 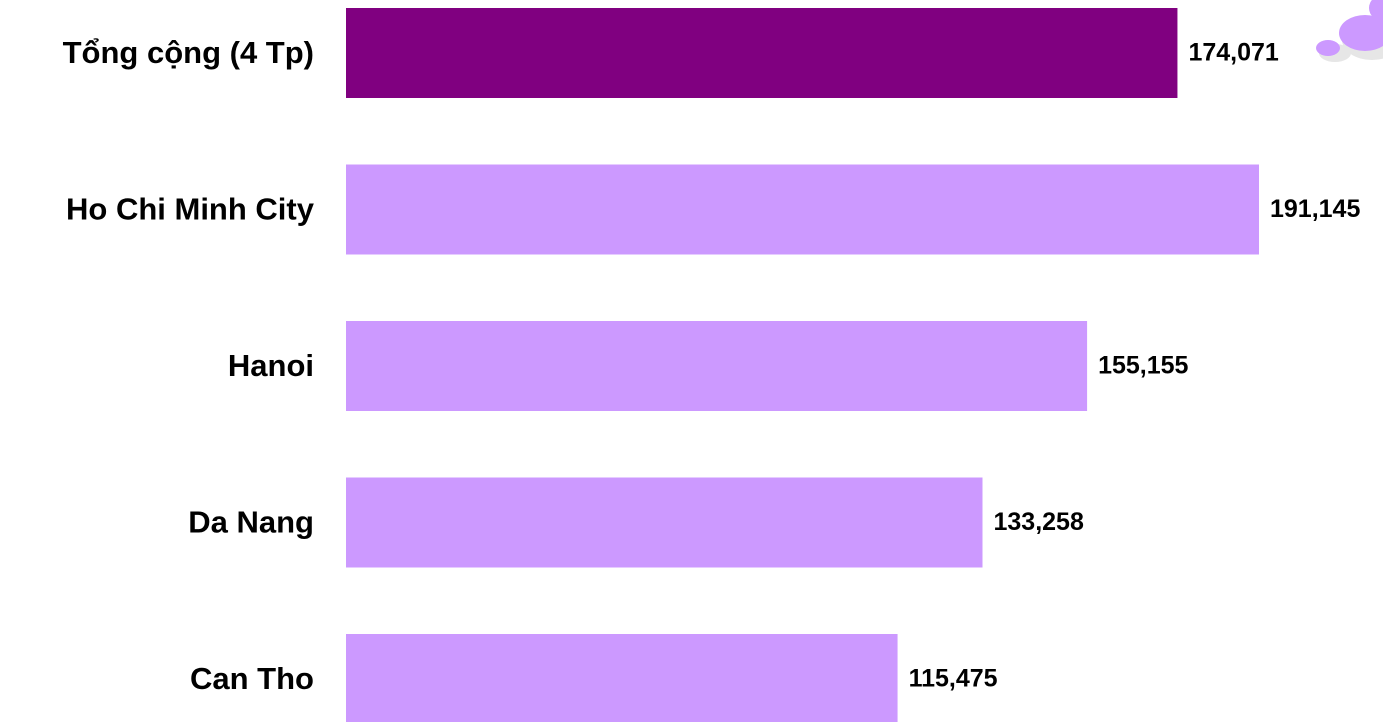 What do you see at coordinates (190, 209) in the screenshot?
I see `category-label: Ho Chi Minh City` at bounding box center [190, 209].